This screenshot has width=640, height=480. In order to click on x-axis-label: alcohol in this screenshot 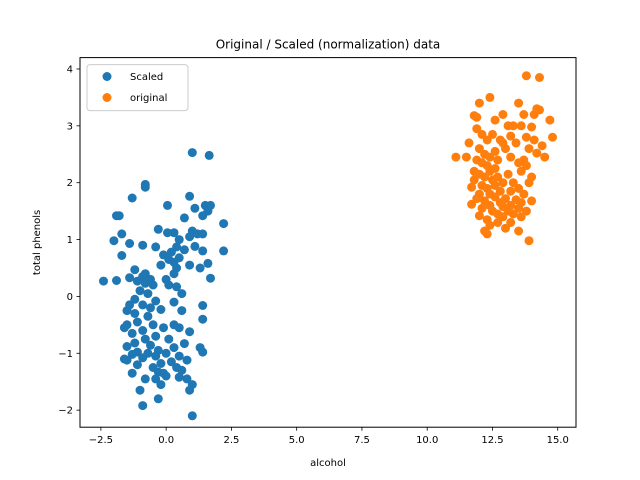, I will do `click(328, 463)`.